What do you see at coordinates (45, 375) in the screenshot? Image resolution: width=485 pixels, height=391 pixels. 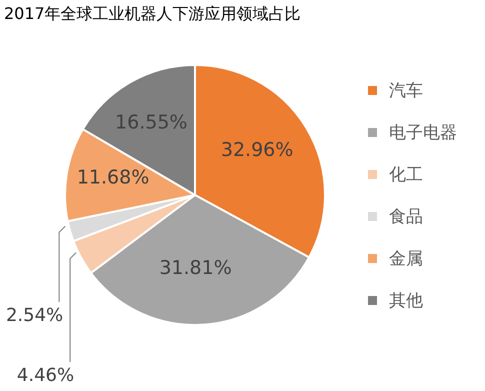 I see `data-label: 4.46%` at bounding box center [45, 375].